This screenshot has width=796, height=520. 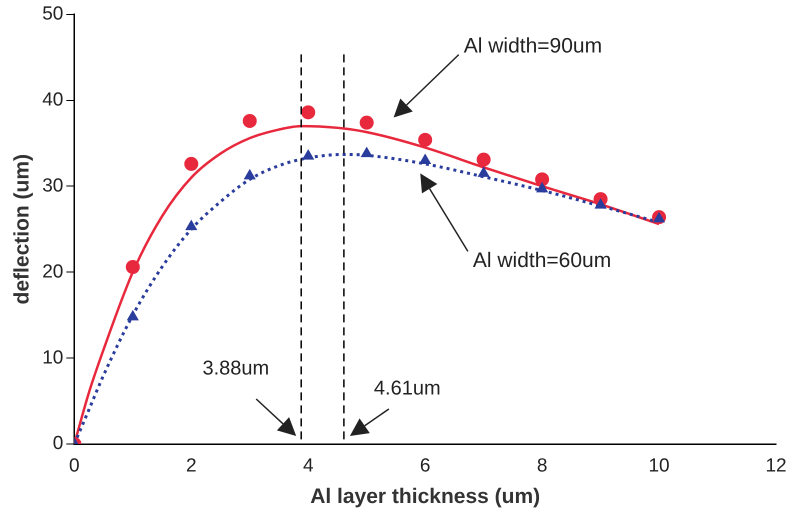 I want to click on x-axis-title: Al layer thickness (um), so click(x=425, y=496).